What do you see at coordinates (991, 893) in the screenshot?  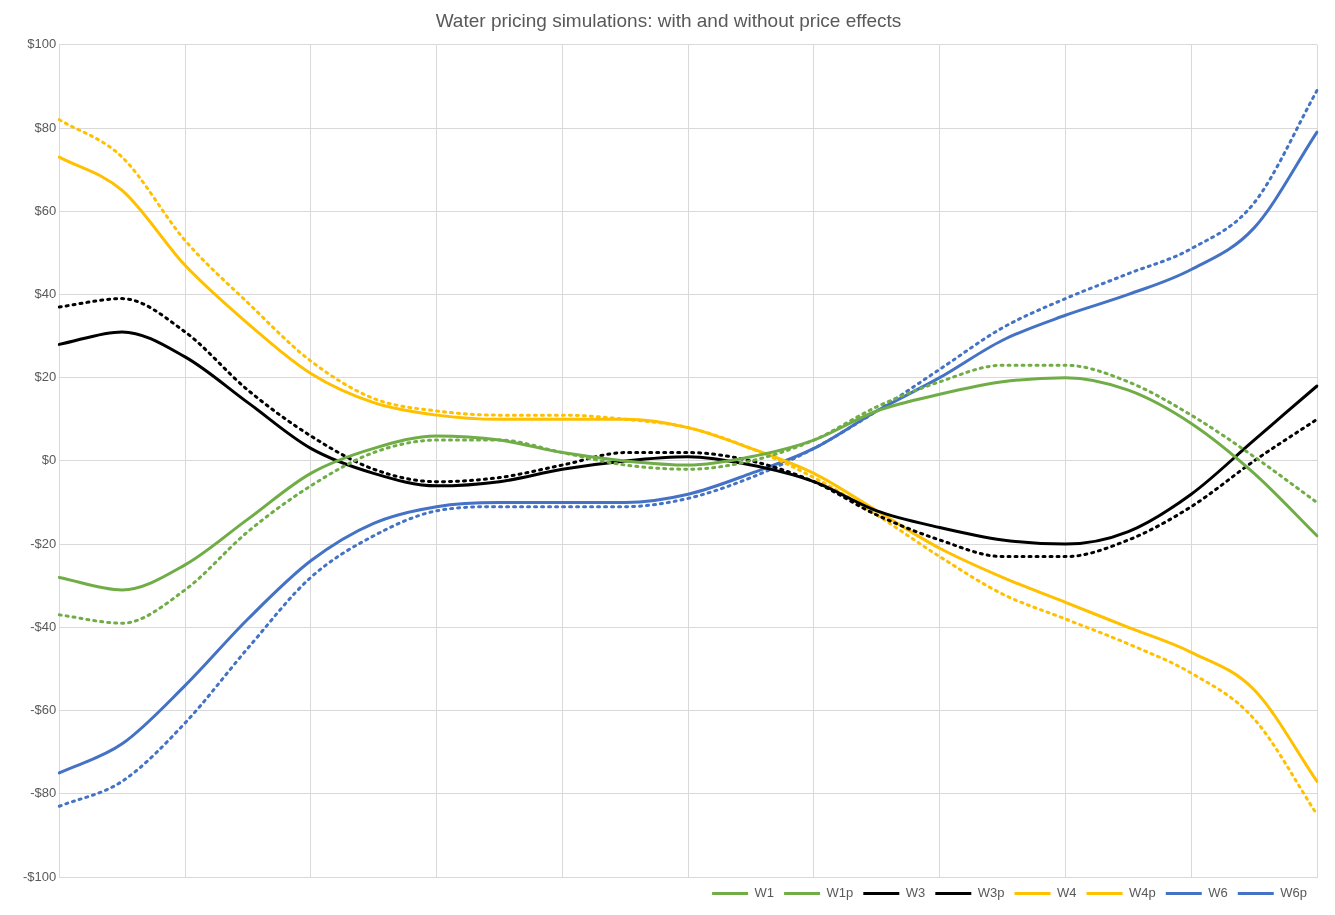 I see `legend-label: W3p` at bounding box center [991, 893].